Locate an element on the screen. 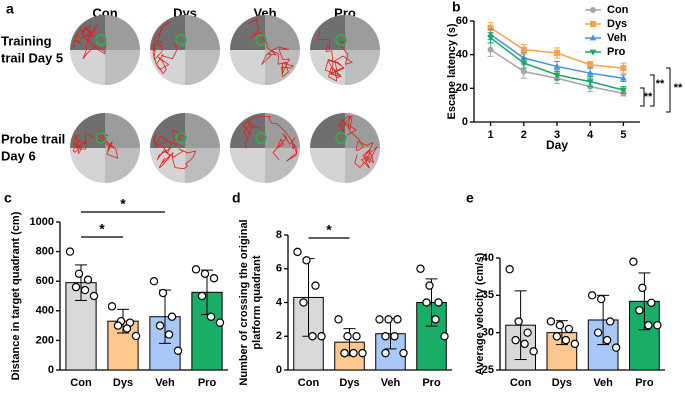 The height and width of the screenshot is (400, 685). y-tick-label: 30 is located at coordinates (488, 333).